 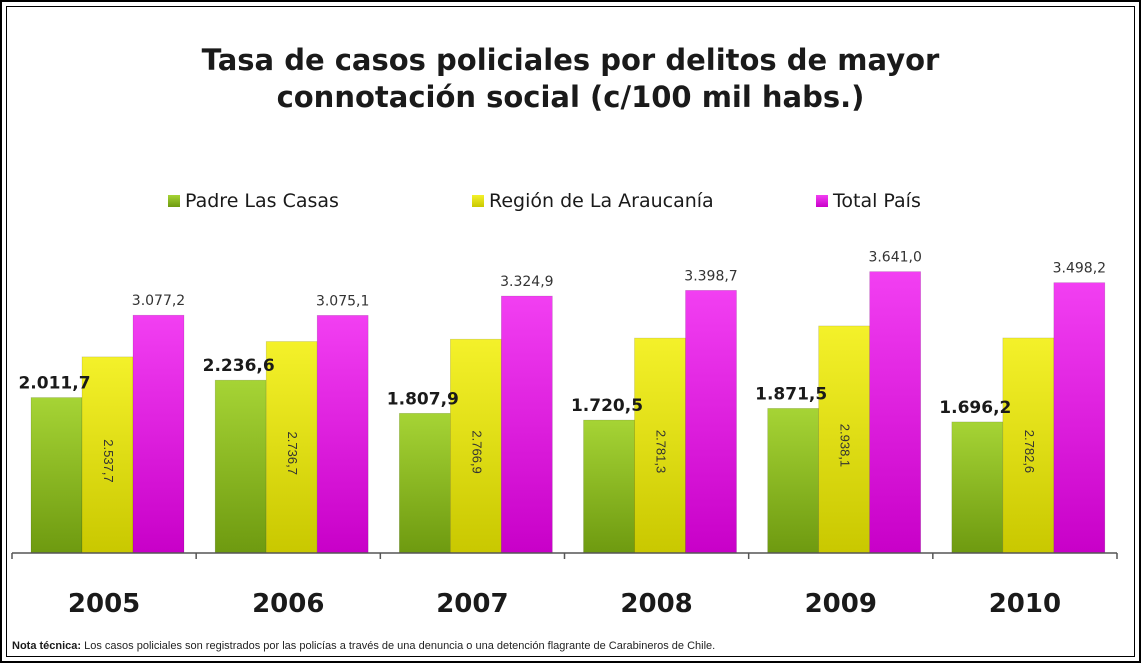 I want to click on bar-region-de-la-araucania-2010, so click(x=1028, y=445).